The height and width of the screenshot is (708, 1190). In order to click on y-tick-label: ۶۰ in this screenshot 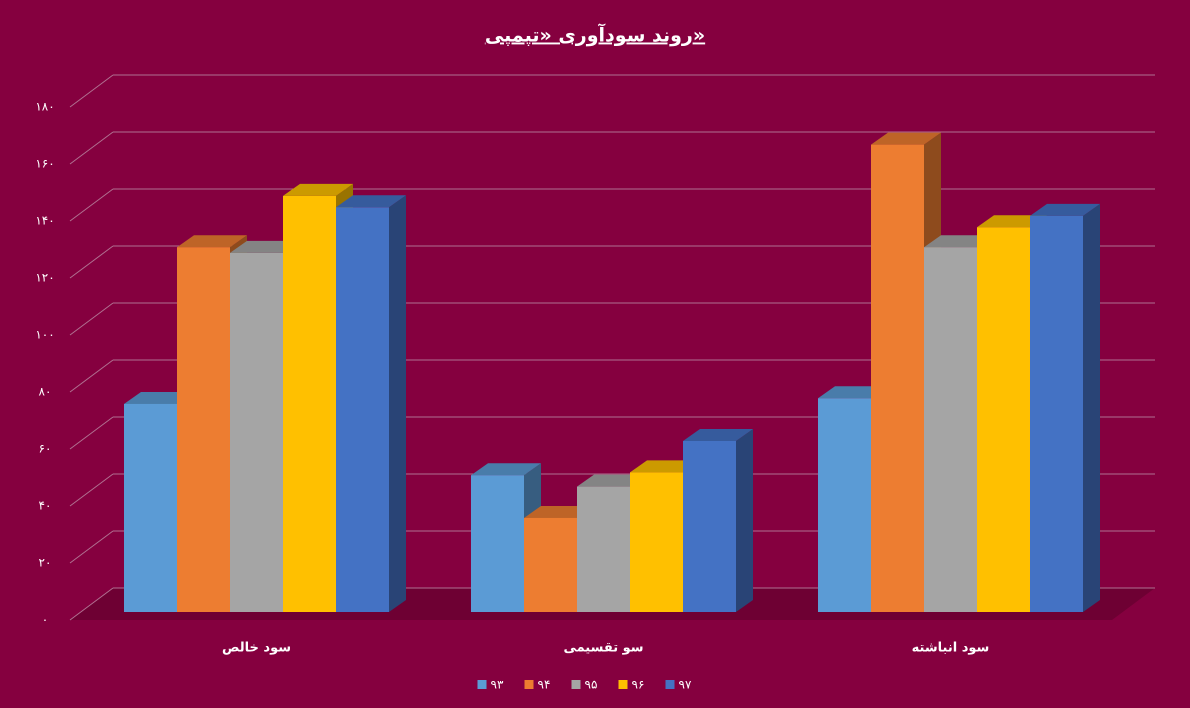, I will do `click(45, 449)`.